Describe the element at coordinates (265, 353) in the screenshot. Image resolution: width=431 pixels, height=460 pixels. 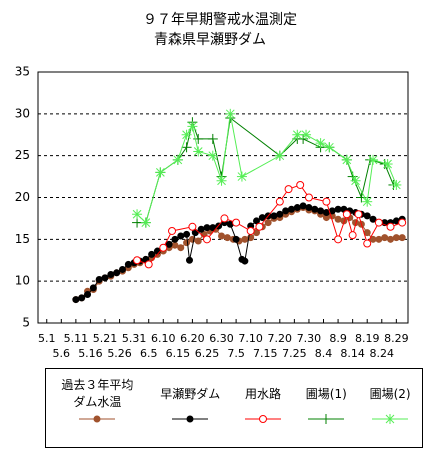
I see `x-tick-label: 7.15` at that location.